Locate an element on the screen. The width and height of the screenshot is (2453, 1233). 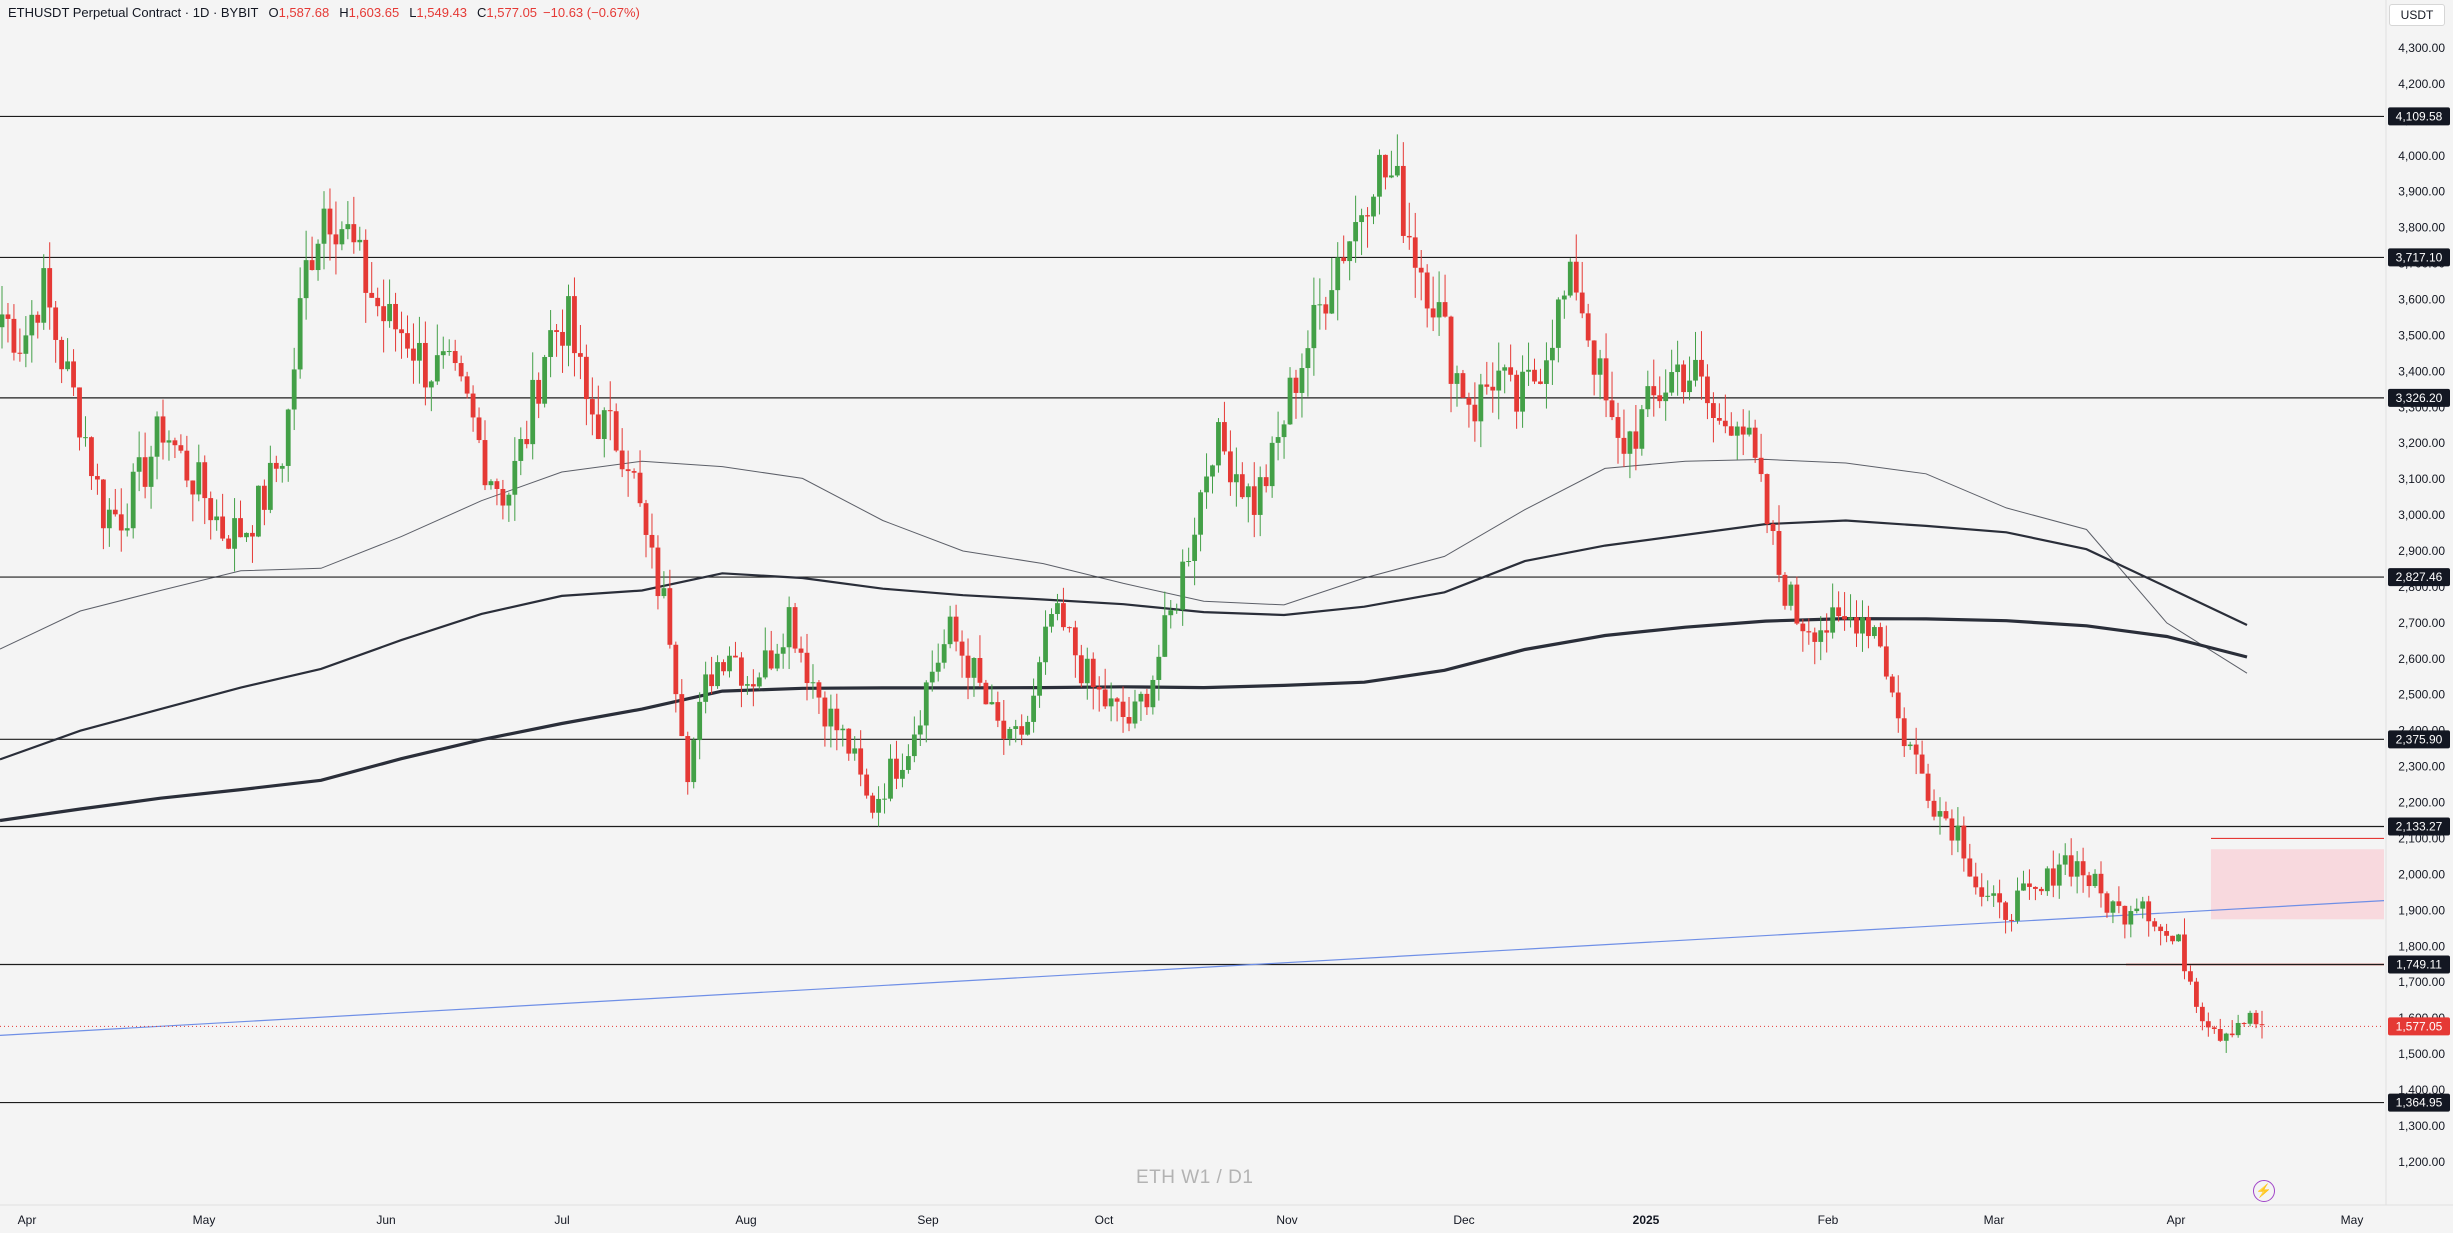
lightning-icon: ⚡ is located at coordinates (2264, 1191).